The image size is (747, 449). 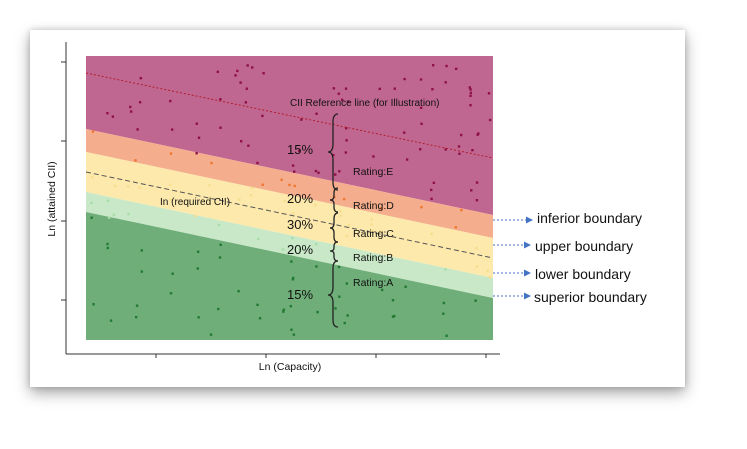 I want to click on required-line, so click(x=289, y=215).